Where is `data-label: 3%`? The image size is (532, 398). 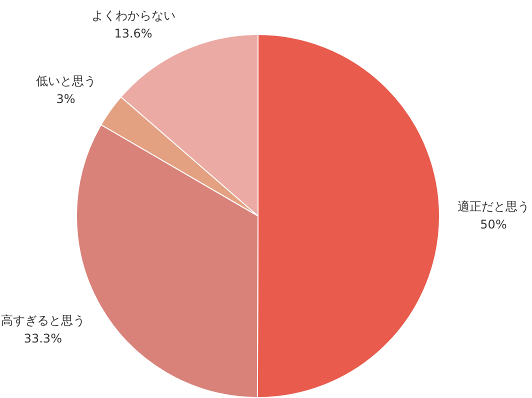 data-label: 3% is located at coordinates (66, 99).